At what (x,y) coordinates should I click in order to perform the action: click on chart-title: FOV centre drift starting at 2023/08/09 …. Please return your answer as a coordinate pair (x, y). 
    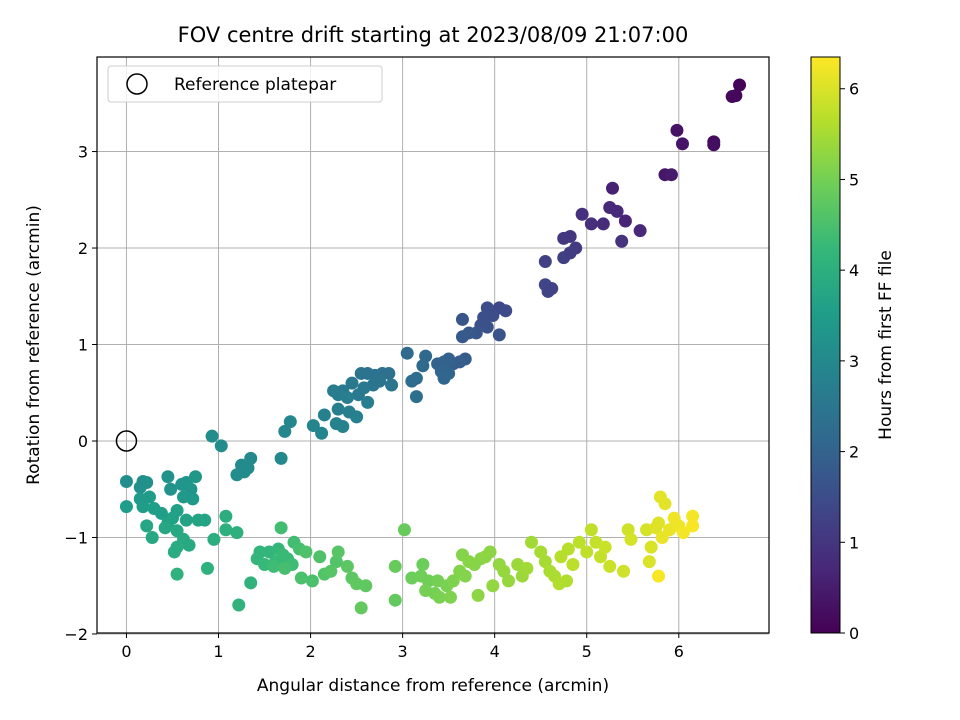
    Looking at the image, I should click on (433, 35).